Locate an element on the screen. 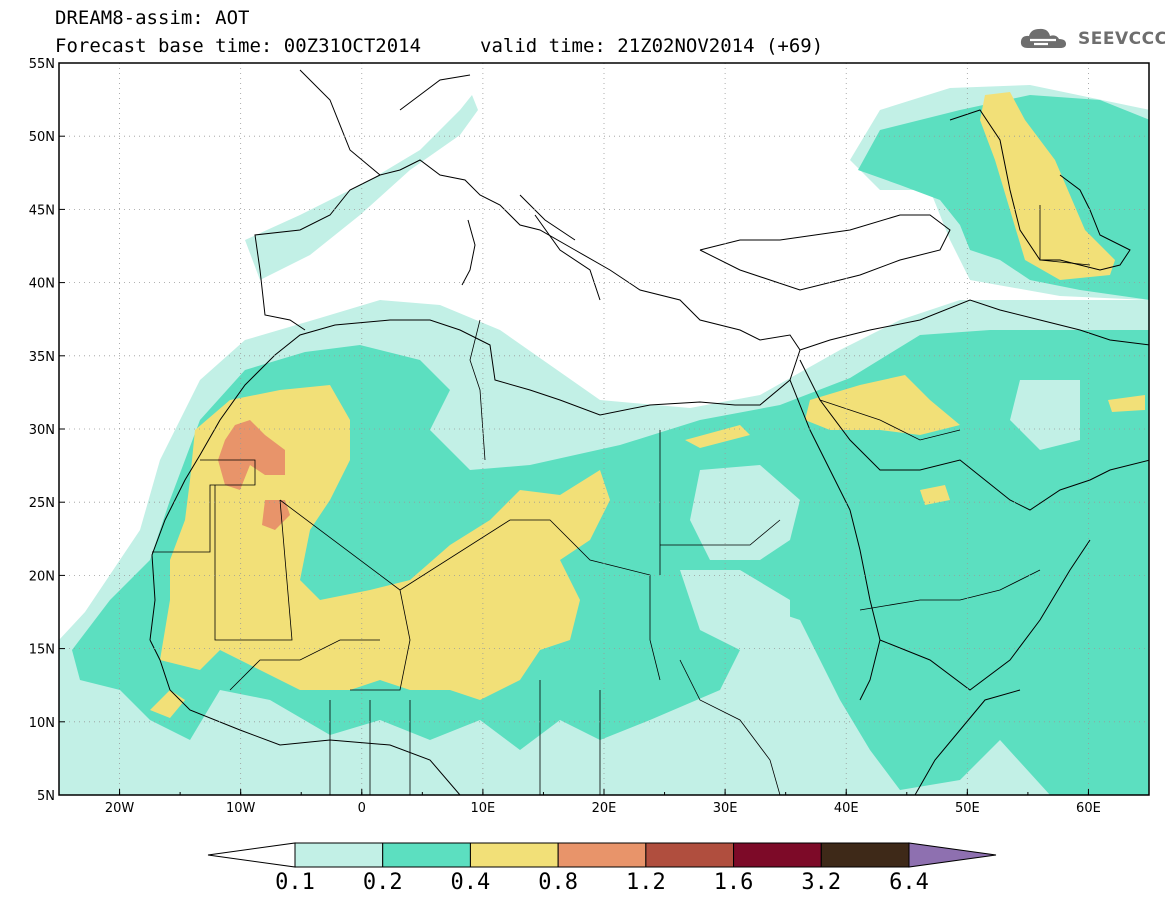  lon-tick-label: 20W is located at coordinates (120, 808).